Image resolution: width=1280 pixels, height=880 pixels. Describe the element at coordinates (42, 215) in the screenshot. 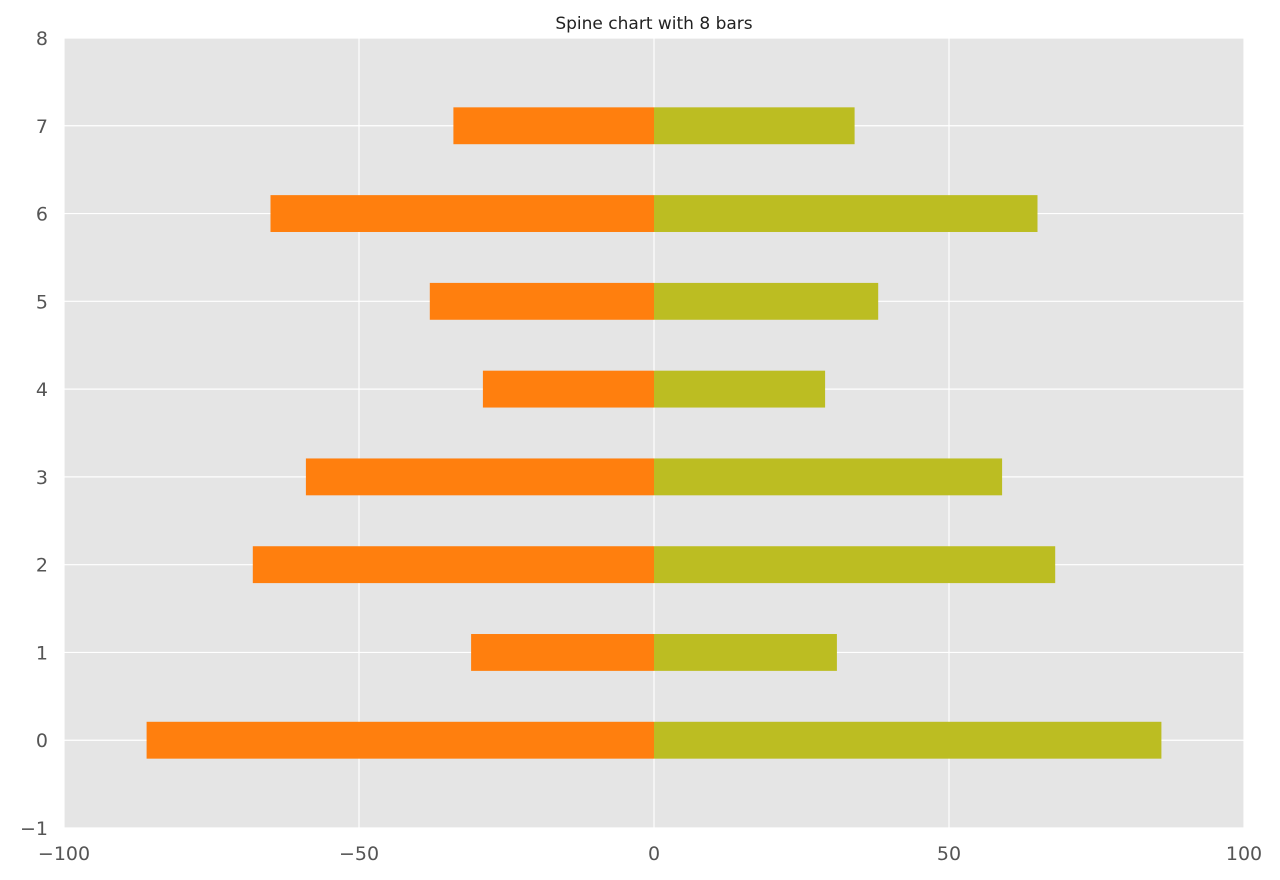

I see `y-tick-label: 6` at that location.